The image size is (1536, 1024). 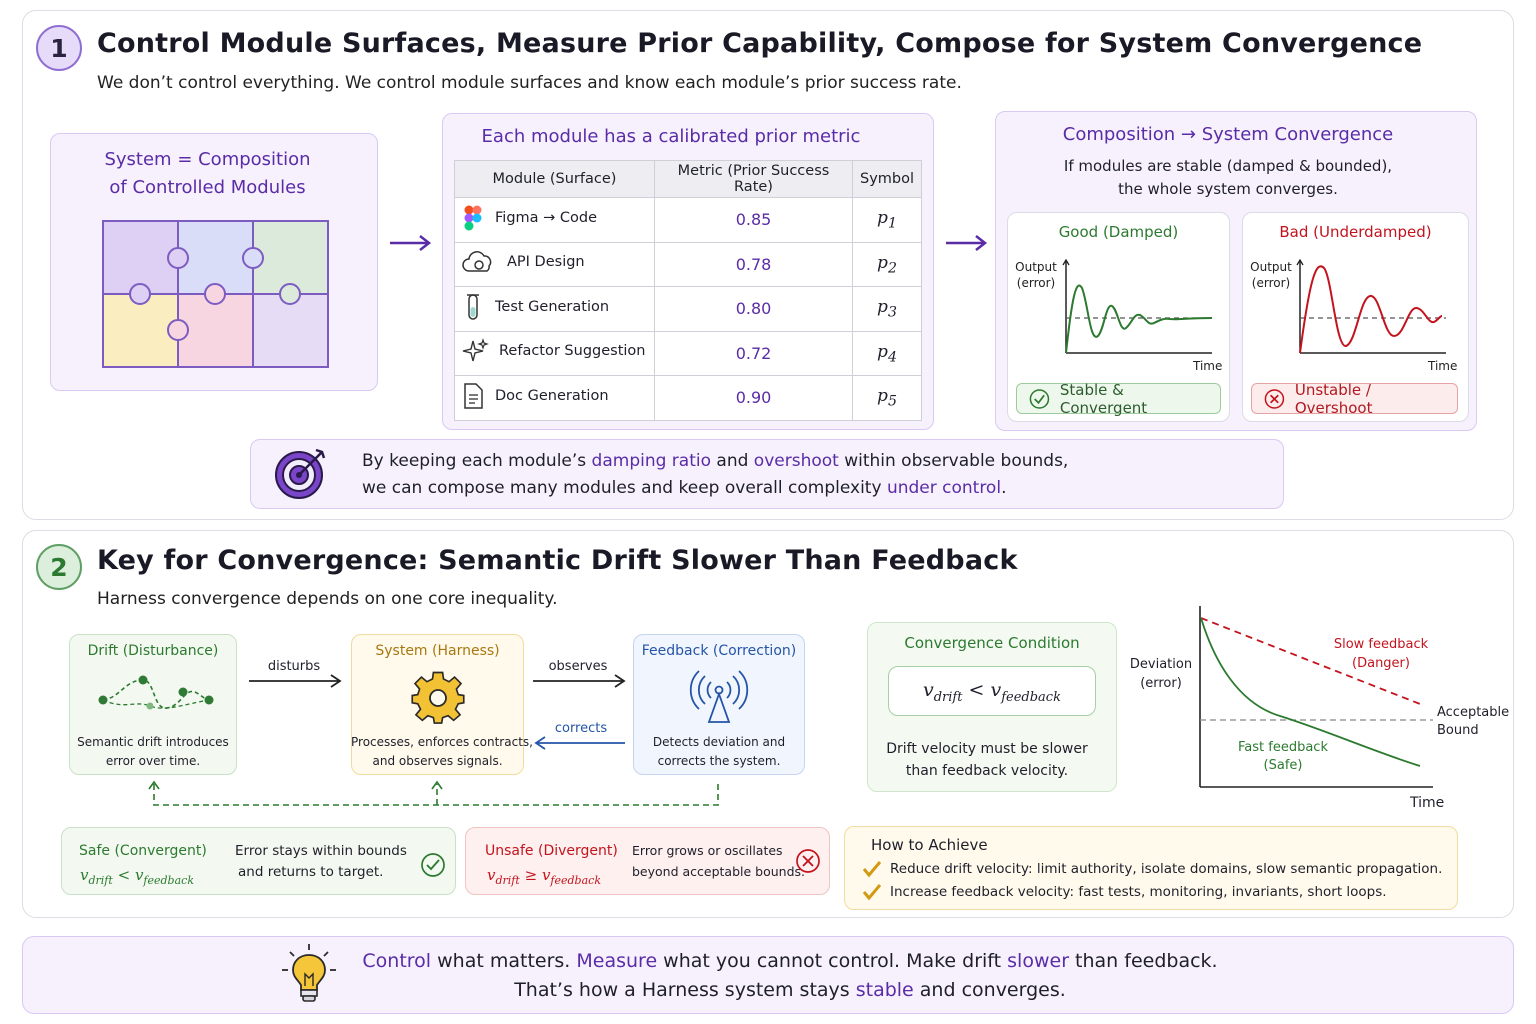 I want to click on good-ylabel-2: (error), so click(x=1036, y=283).